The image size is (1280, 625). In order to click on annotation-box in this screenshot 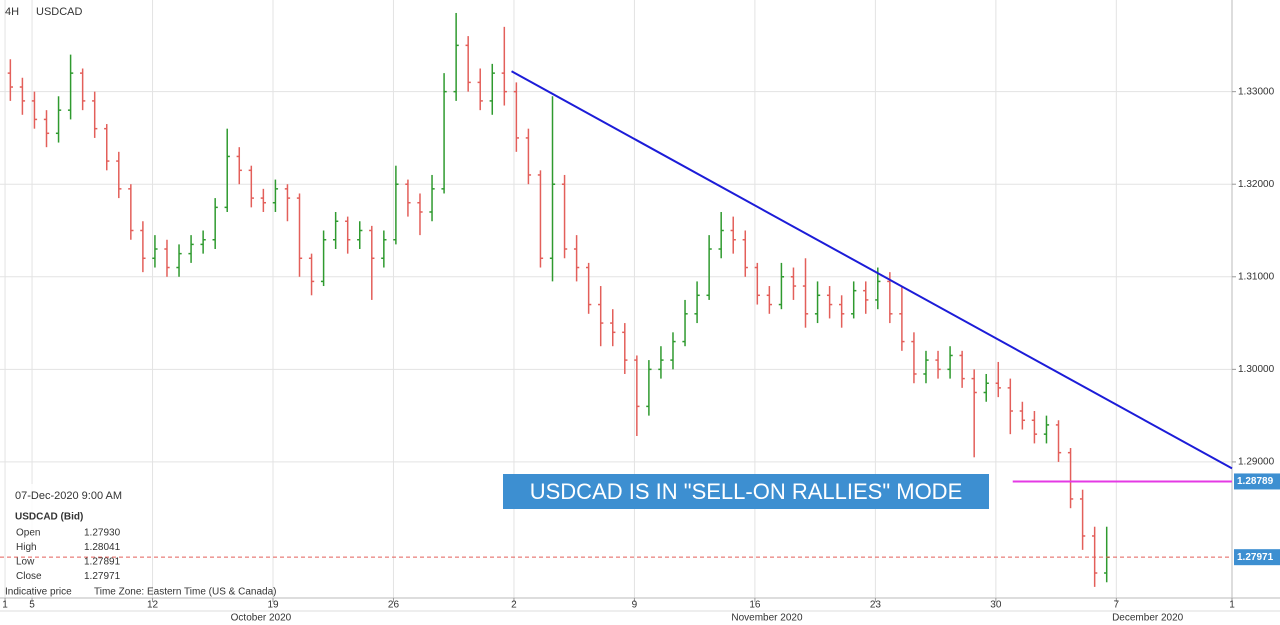, I will do `click(746, 491)`.